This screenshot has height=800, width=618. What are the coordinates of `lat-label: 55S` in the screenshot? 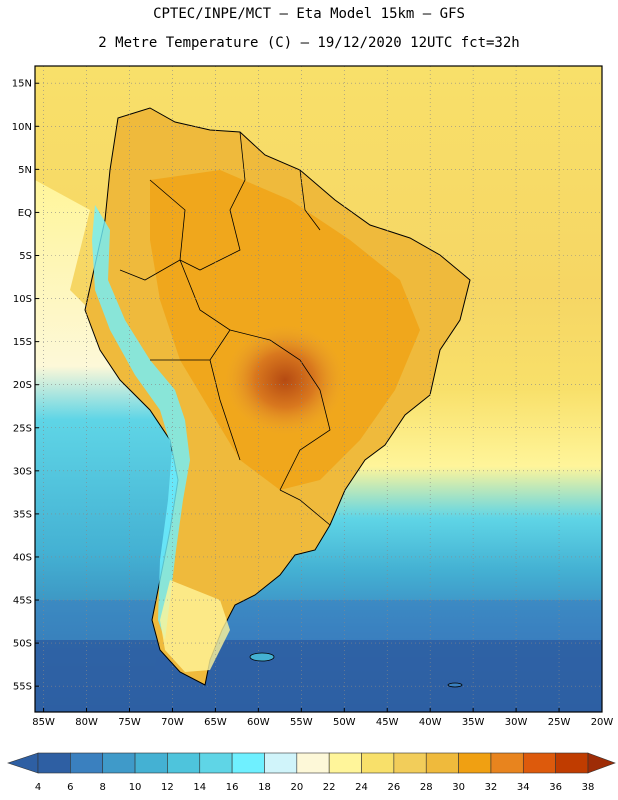 It's located at (22, 687).